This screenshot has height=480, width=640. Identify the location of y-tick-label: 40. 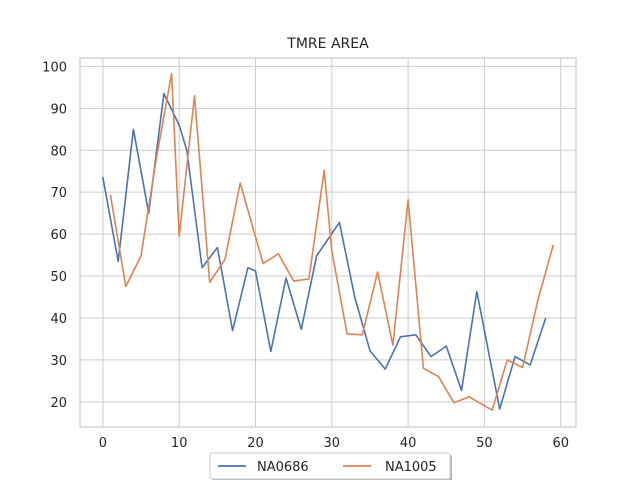
(58, 319).